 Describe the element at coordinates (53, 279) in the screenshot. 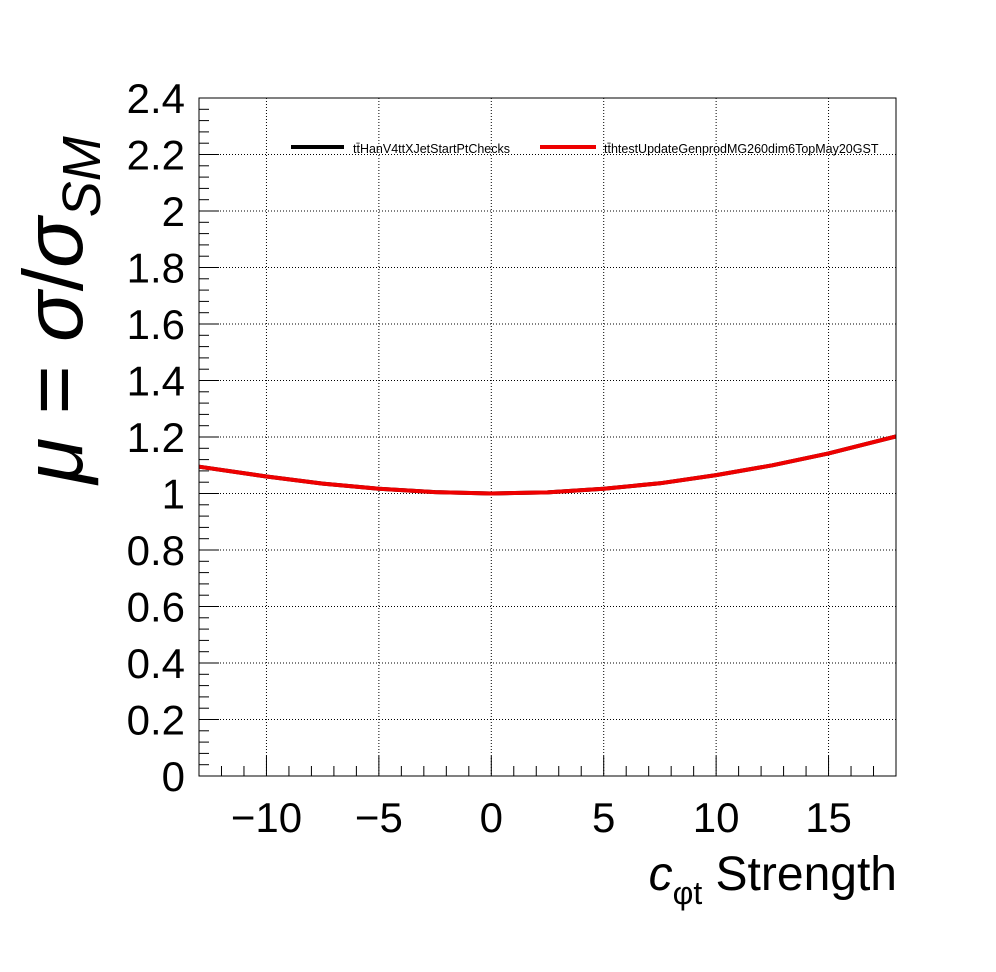

I see `y-axis-label-slash: /` at that location.